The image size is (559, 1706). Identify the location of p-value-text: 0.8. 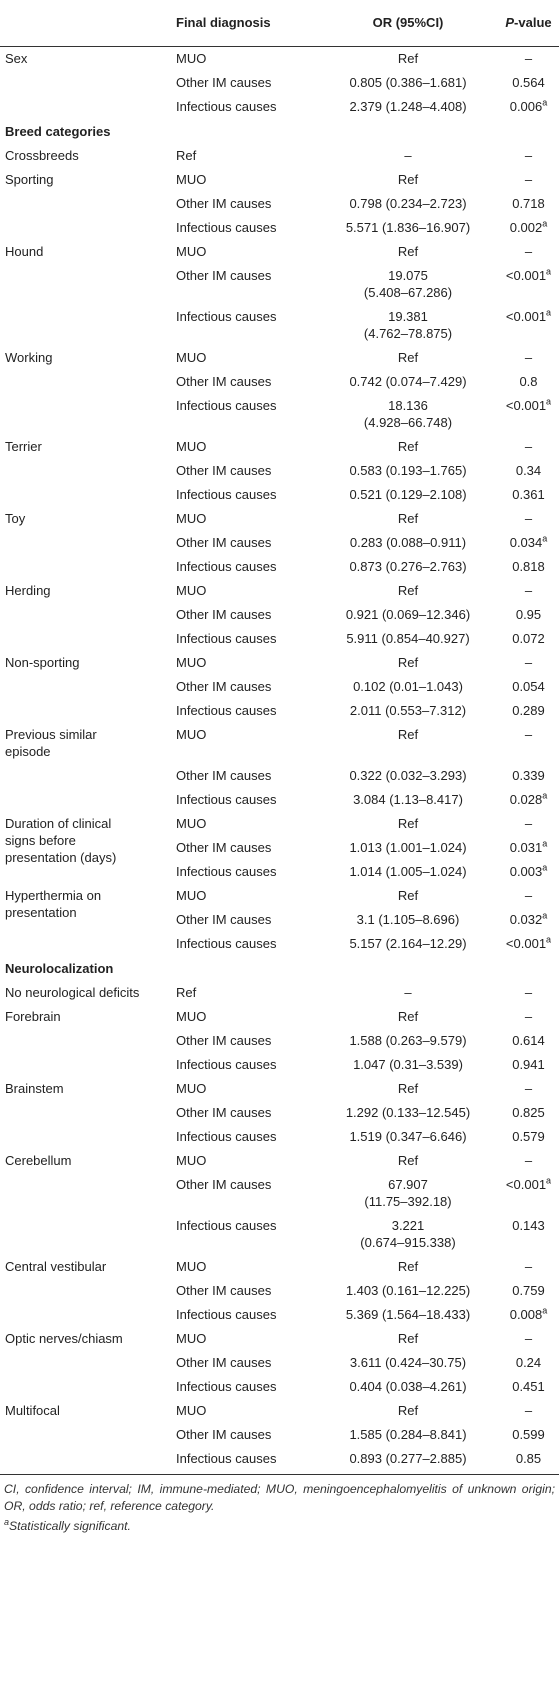
(528, 381).